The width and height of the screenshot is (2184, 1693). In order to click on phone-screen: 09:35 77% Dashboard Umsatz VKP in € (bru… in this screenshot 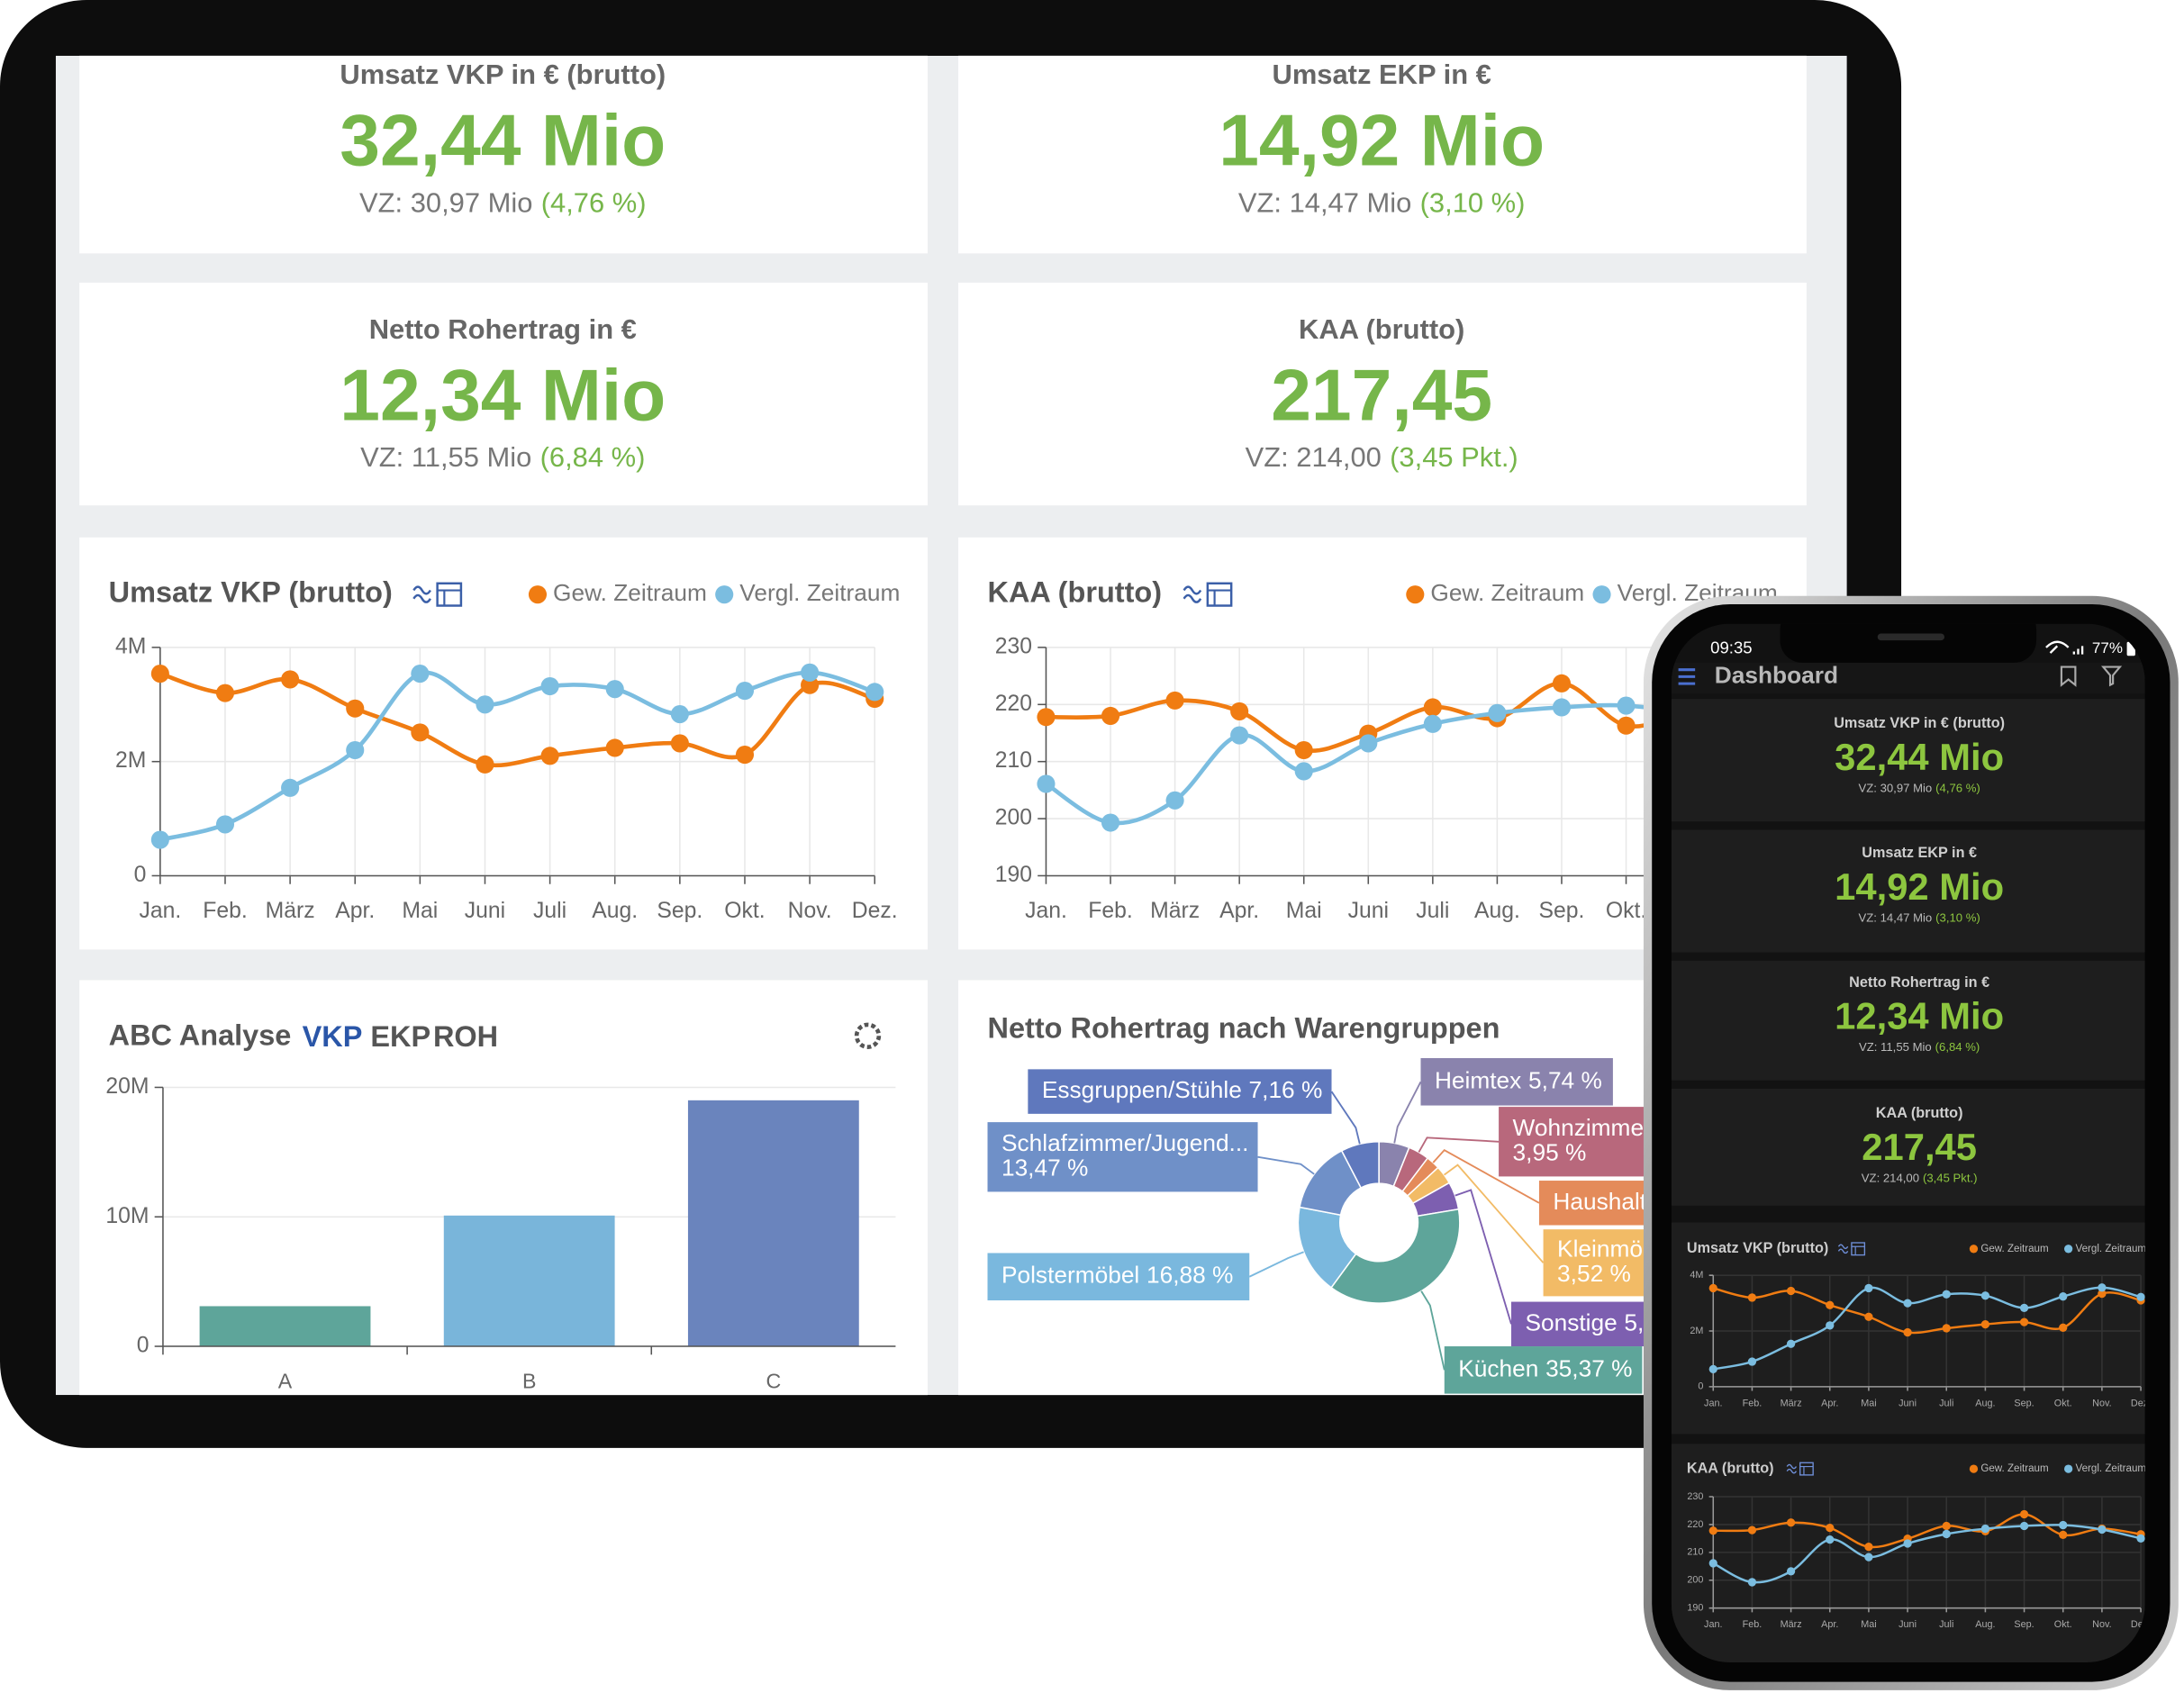, I will do `click(1911, 1142)`.